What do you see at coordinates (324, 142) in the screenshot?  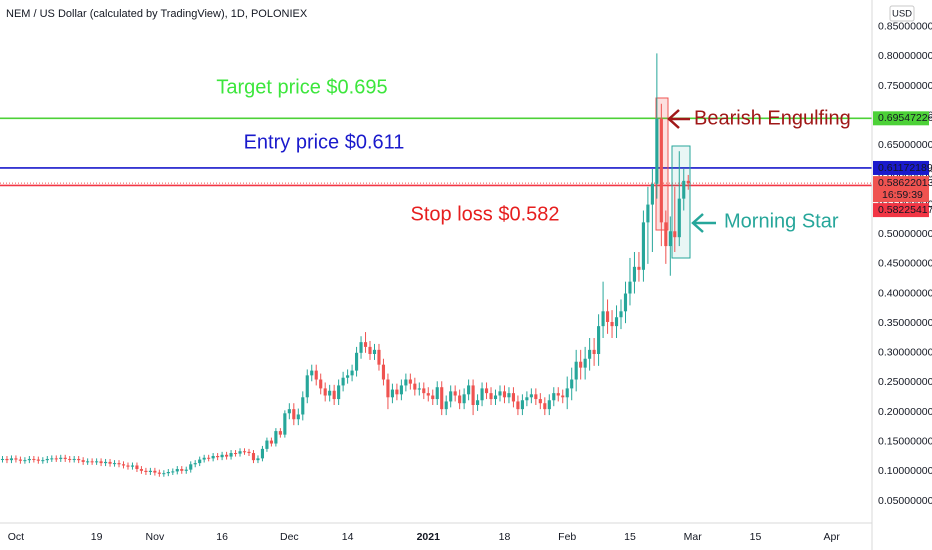 I see `annotation-entry: Entry price $0.611` at bounding box center [324, 142].